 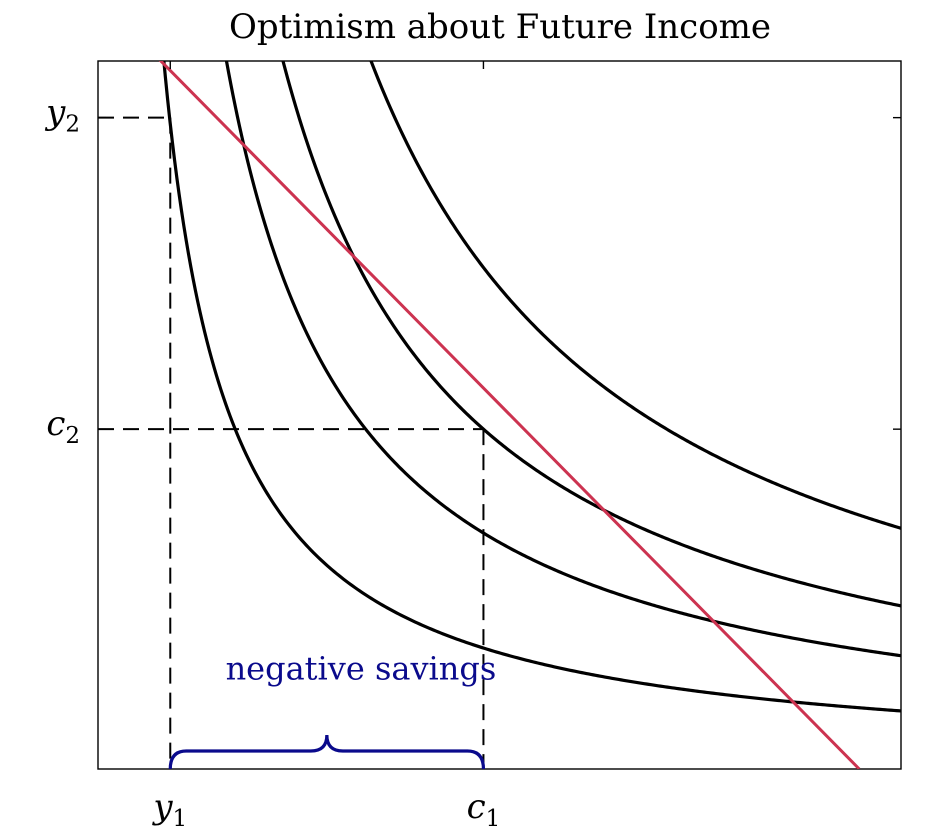 I want to click on y-tick-label-2: c2, so click(x=63, y=426).